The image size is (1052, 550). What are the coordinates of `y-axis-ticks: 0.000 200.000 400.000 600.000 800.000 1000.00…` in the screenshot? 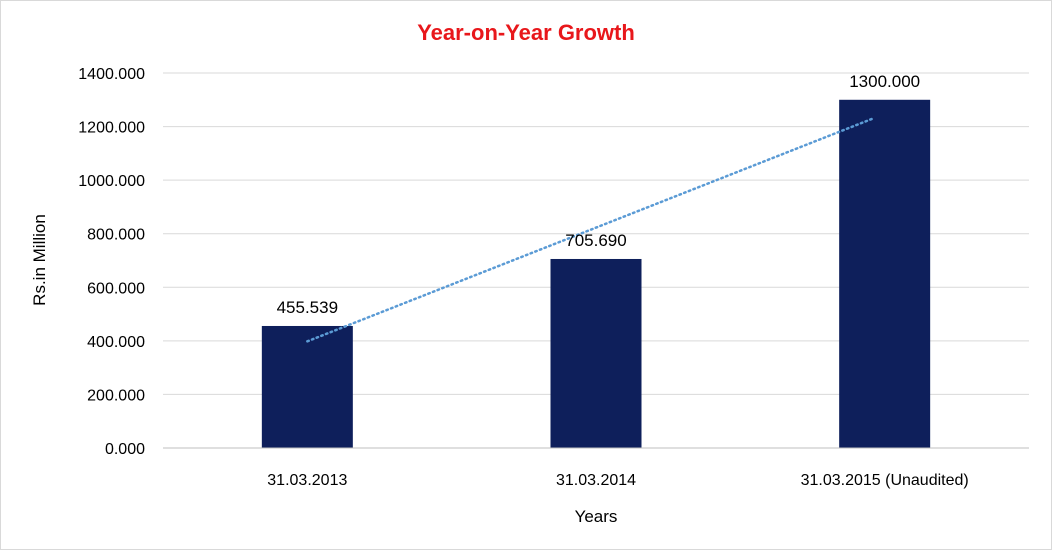 It's located at (111, 262).